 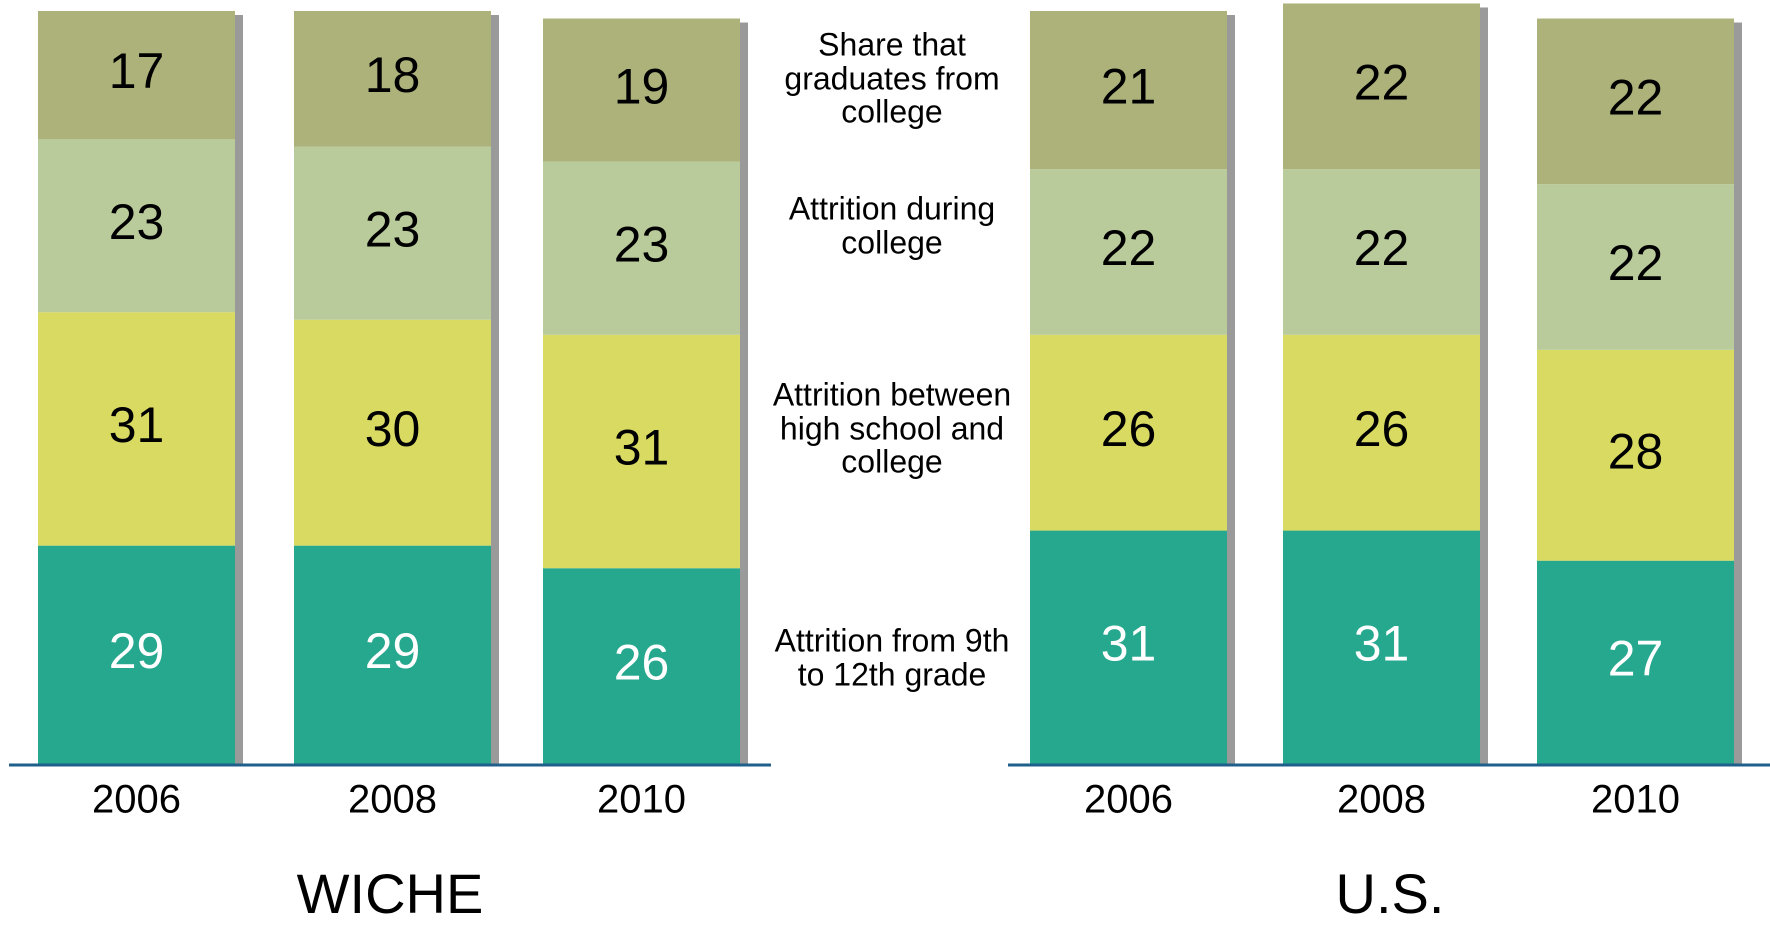 What do you see at coordinates (393, 75) in the screenshot?
I see `value-label: 18` at bounding box center [393, 75].